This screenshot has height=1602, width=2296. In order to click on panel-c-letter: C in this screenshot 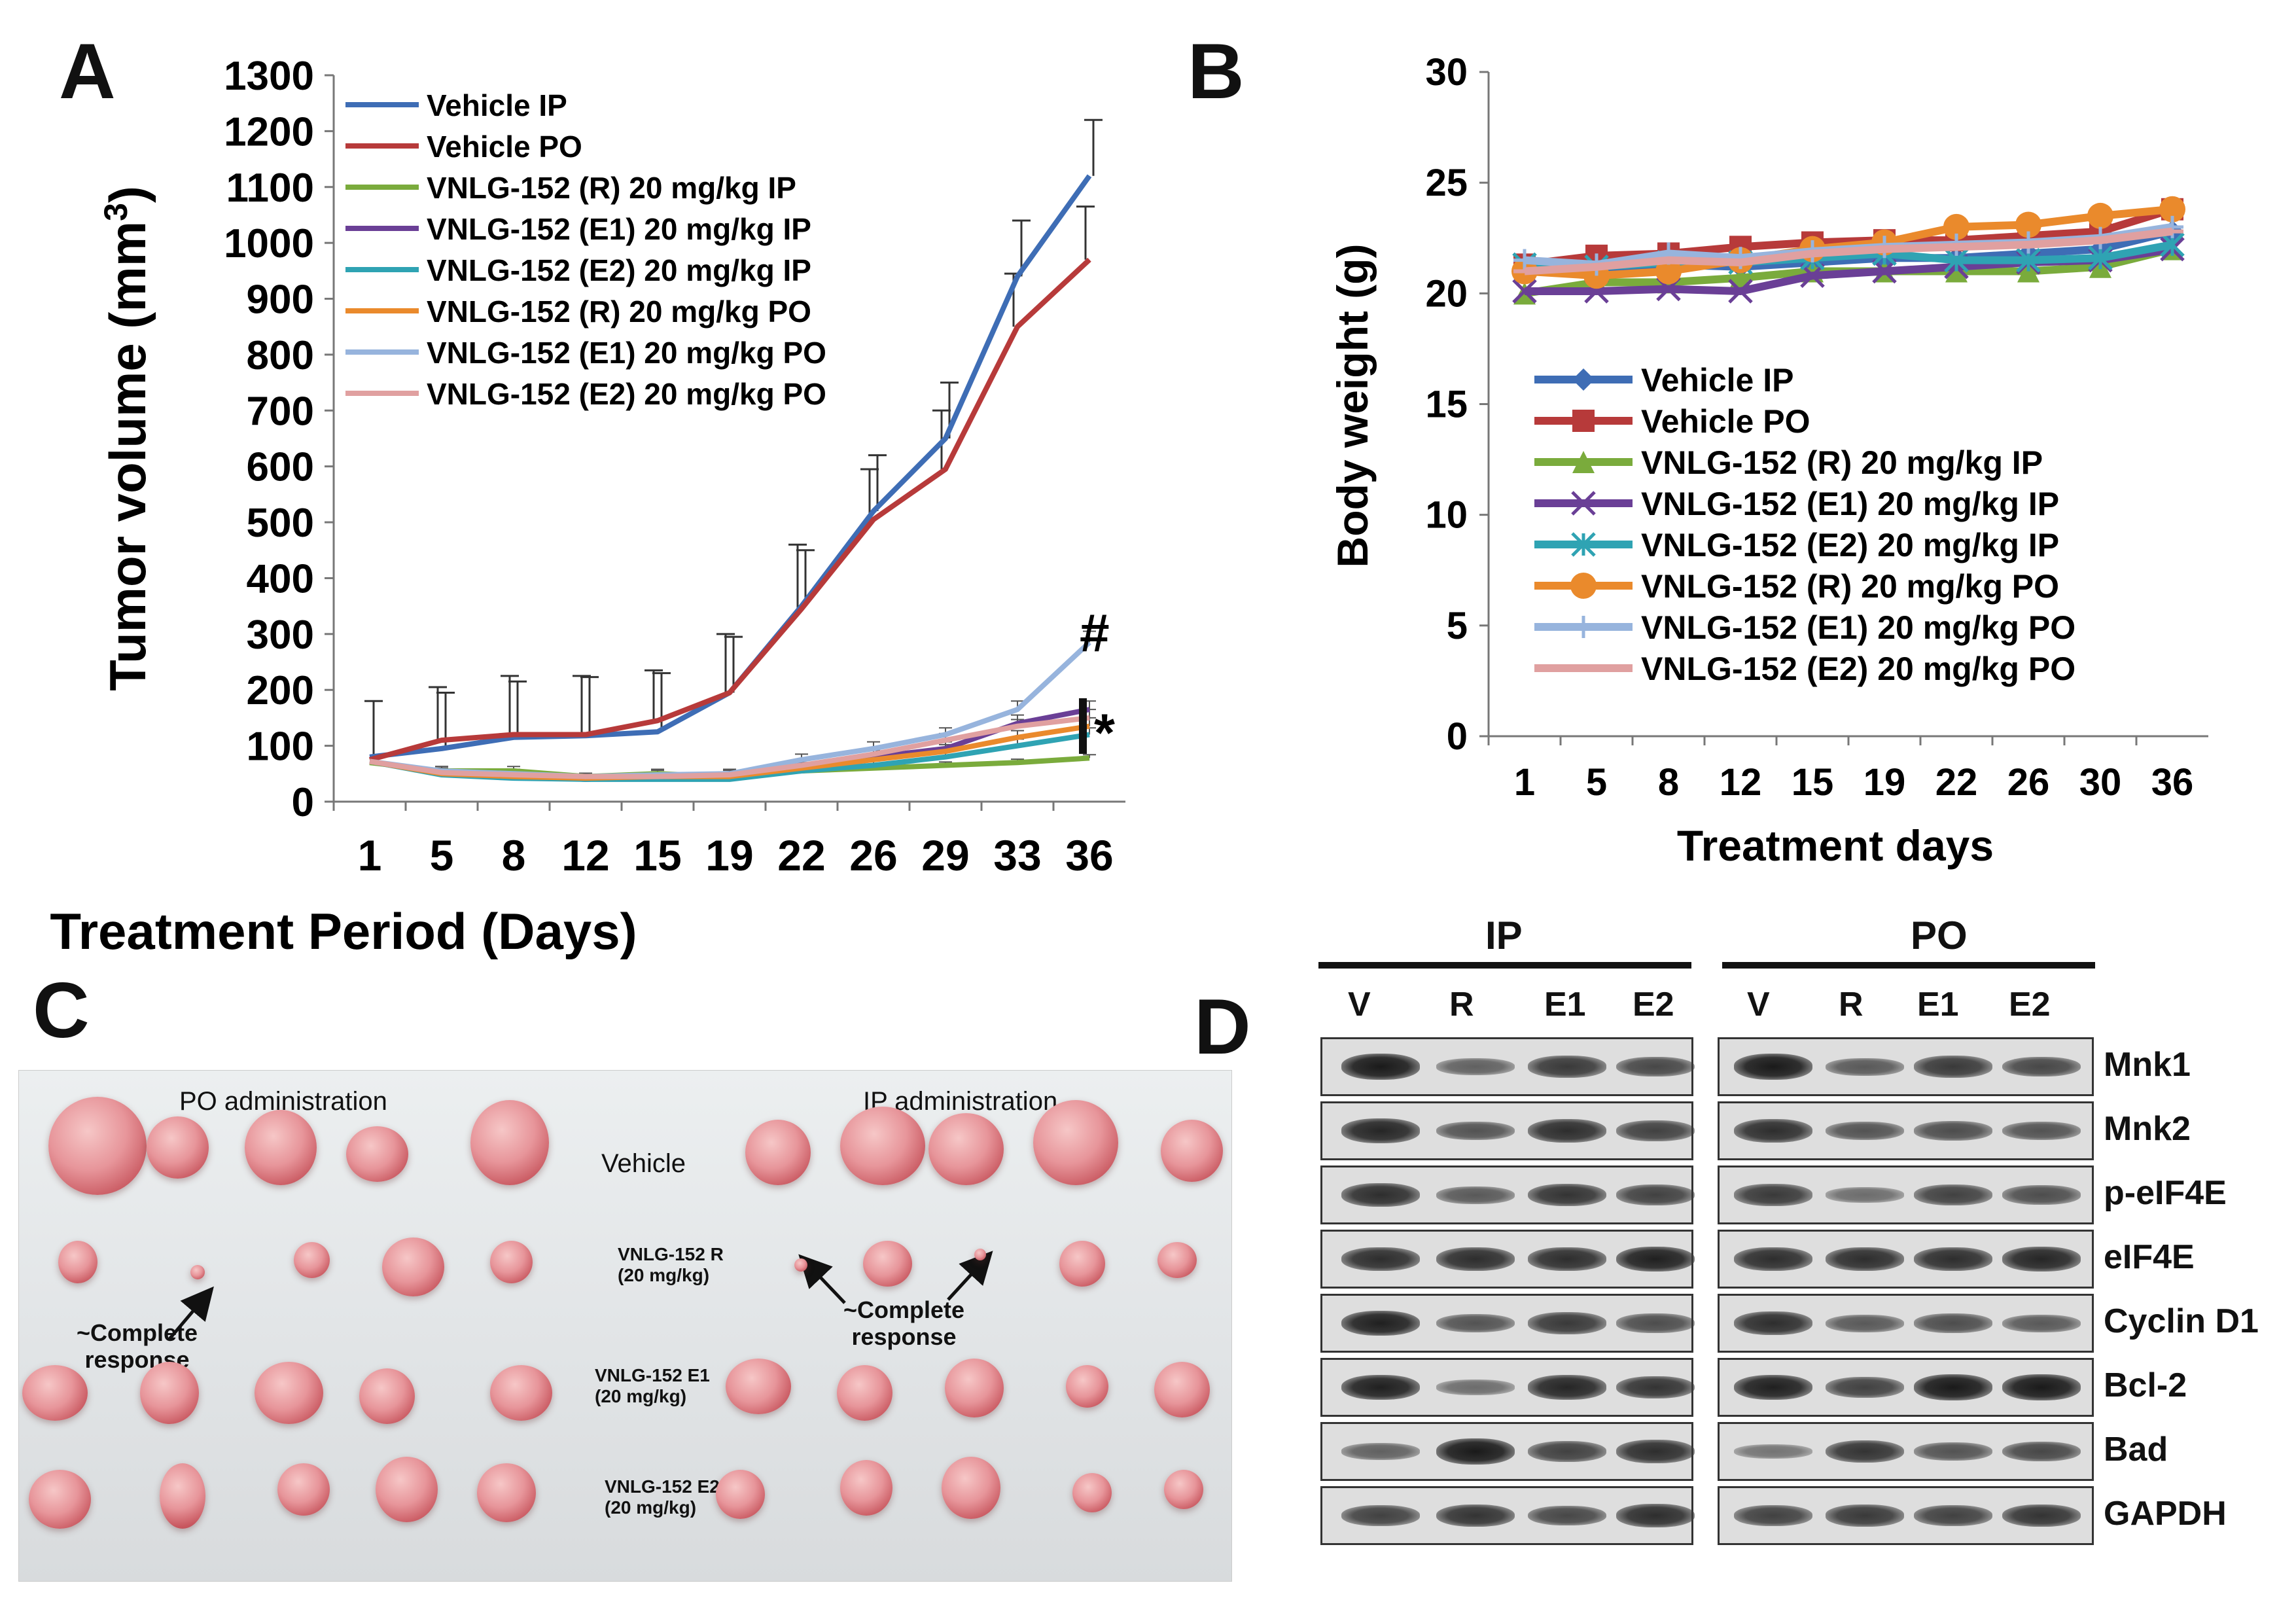, I will do `click(61, 1010)`.